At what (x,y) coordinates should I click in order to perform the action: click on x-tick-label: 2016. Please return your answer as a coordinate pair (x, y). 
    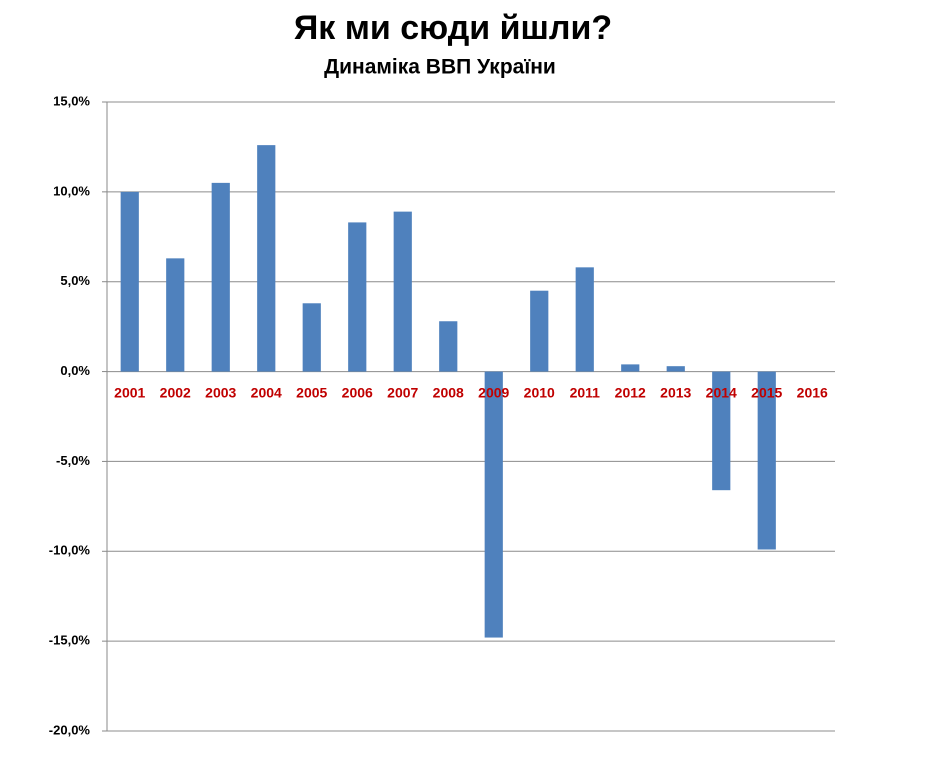
    Looking at the image, I should click on (812, 392).